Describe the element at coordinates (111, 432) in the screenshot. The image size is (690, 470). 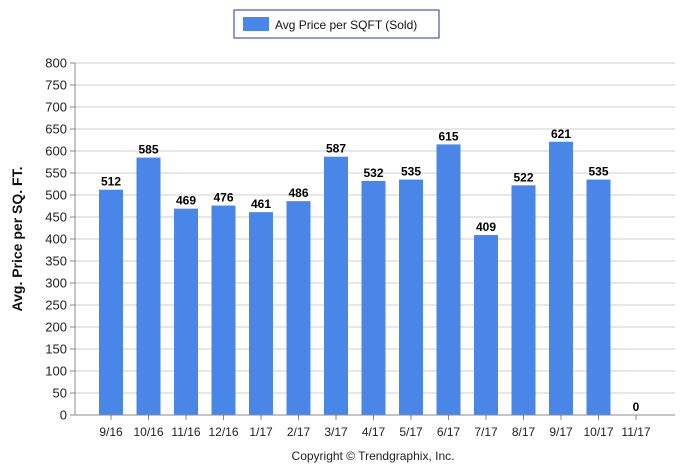
I see `x-tick-label: 9/16` at that location.